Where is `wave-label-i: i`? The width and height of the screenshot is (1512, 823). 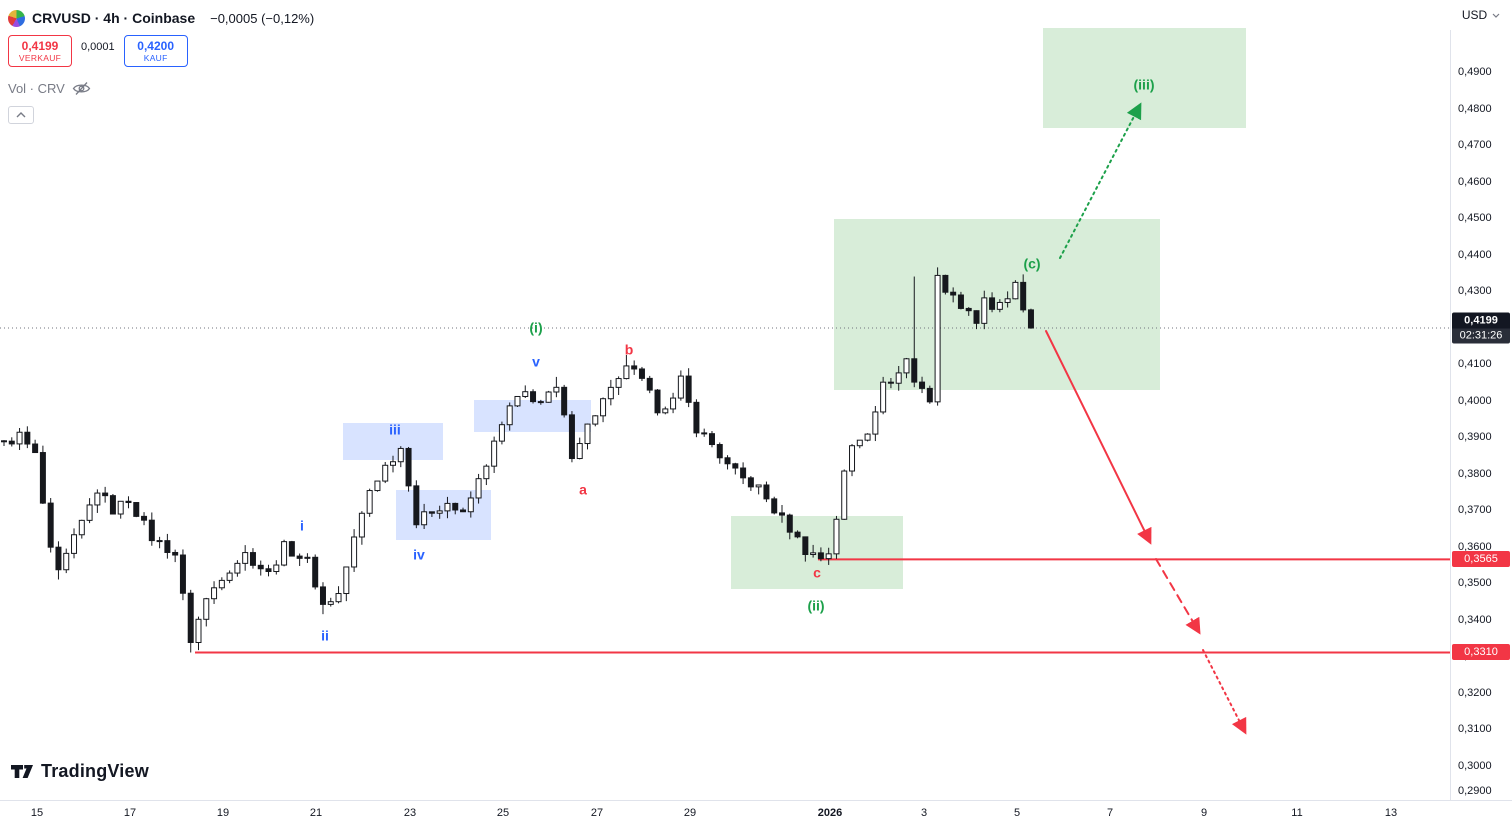
wave-label-i: i is located at coordinates (302, 526).